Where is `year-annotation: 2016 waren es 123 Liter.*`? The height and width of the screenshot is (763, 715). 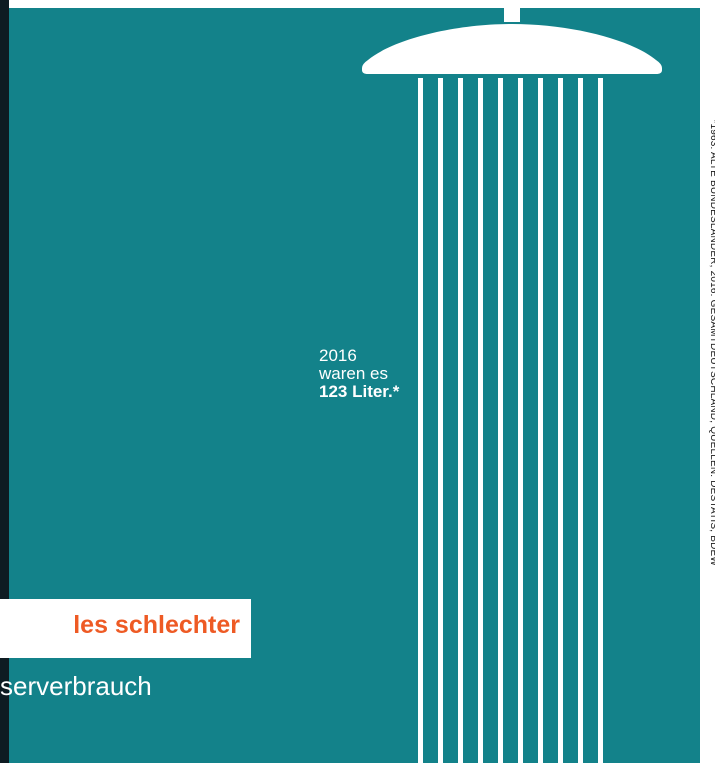
year-annotation: 2016 waren es 123 Liter.* is located at coordinates (359, 374).